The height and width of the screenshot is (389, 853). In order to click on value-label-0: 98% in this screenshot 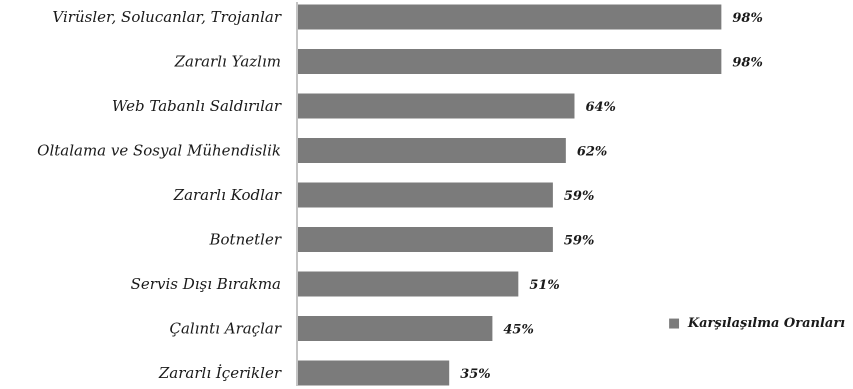, I will do `click(747, 18)`.